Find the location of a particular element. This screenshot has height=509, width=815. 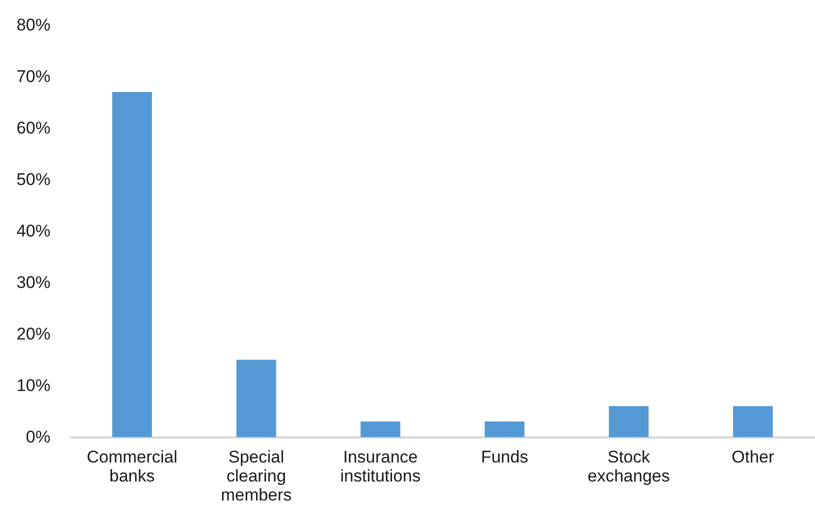

x-tick-label: Commercial banks is located at coordinates (132, 467).